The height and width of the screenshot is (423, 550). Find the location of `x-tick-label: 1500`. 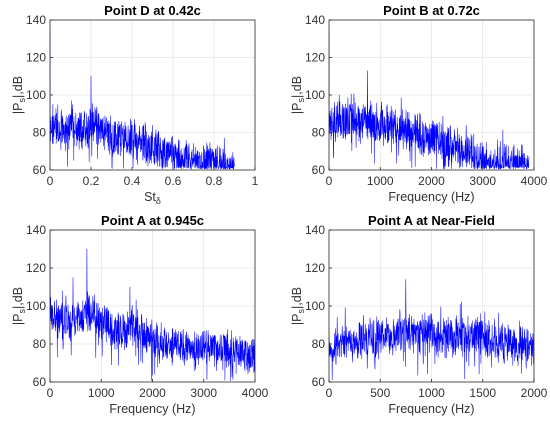

x-tick-label: 1500 is located at coordinates (482, 393).